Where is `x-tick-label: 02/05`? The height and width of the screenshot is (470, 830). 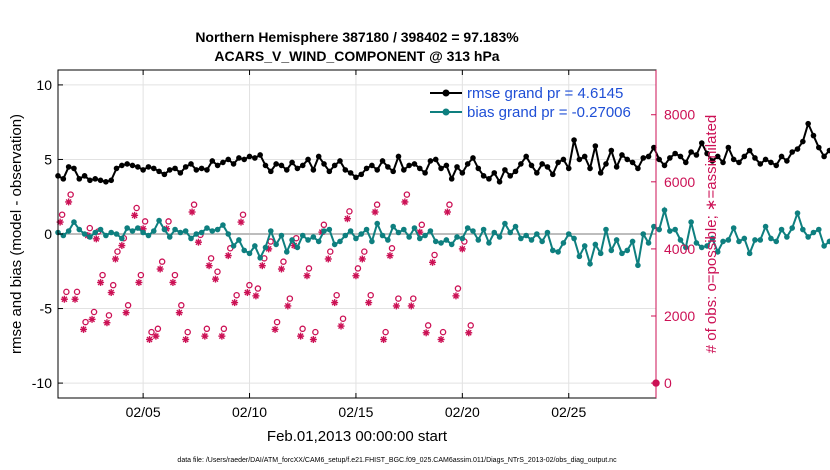 x-tick-label: 02/05 is located at coordinates (143, 412).